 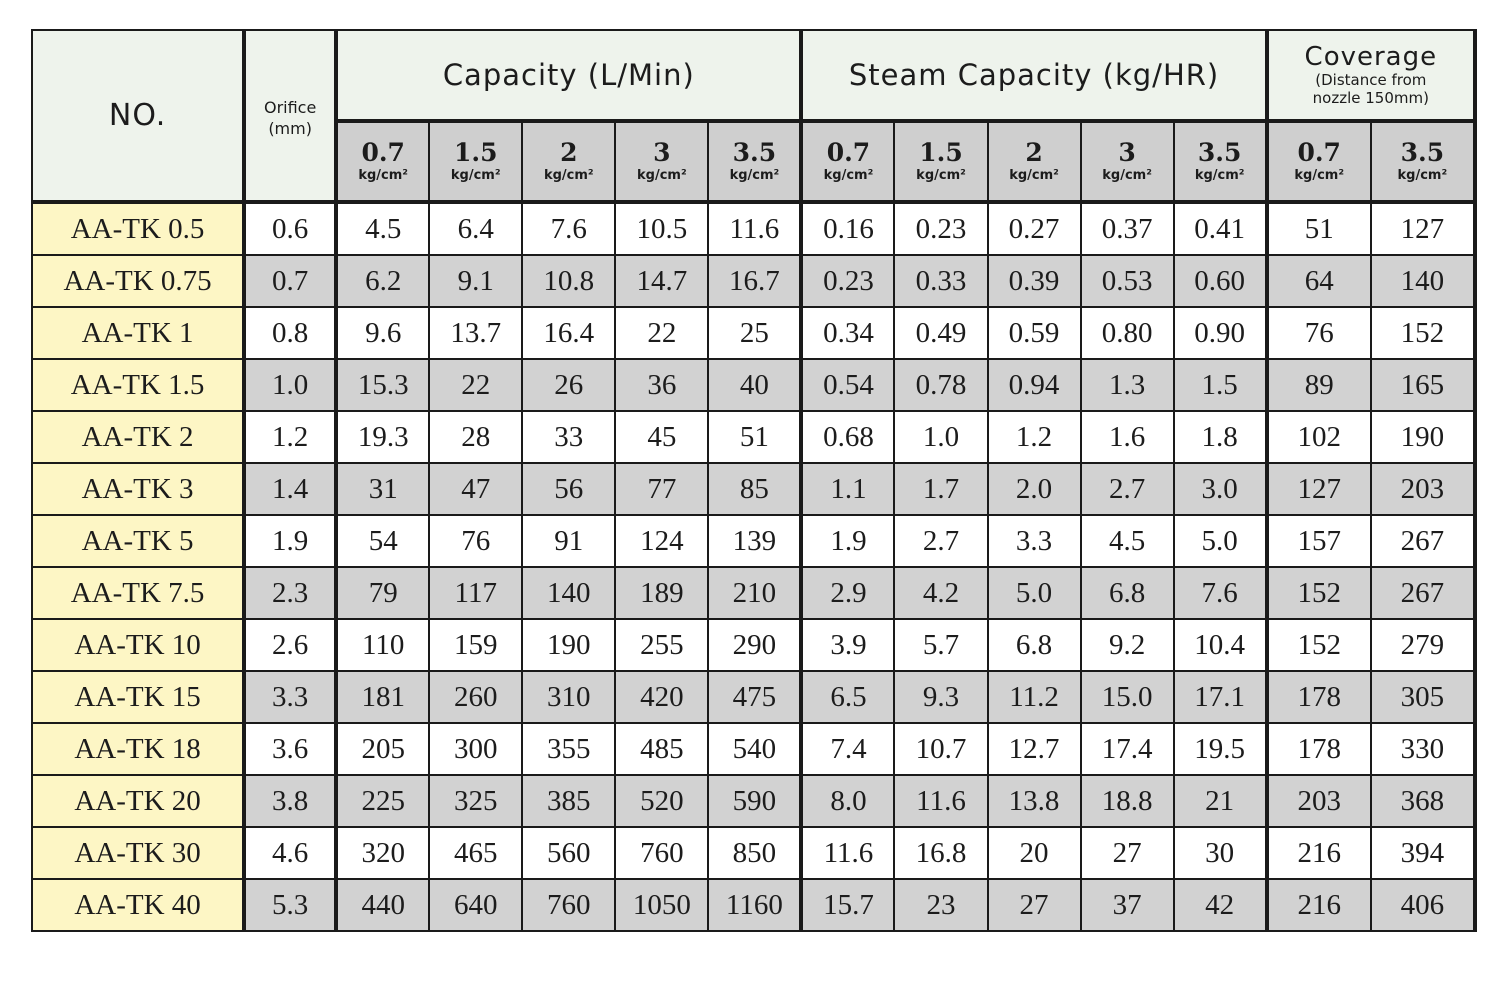 I want to click on steam-capacity-cell: 10.4, so click(x=1220, y=645).